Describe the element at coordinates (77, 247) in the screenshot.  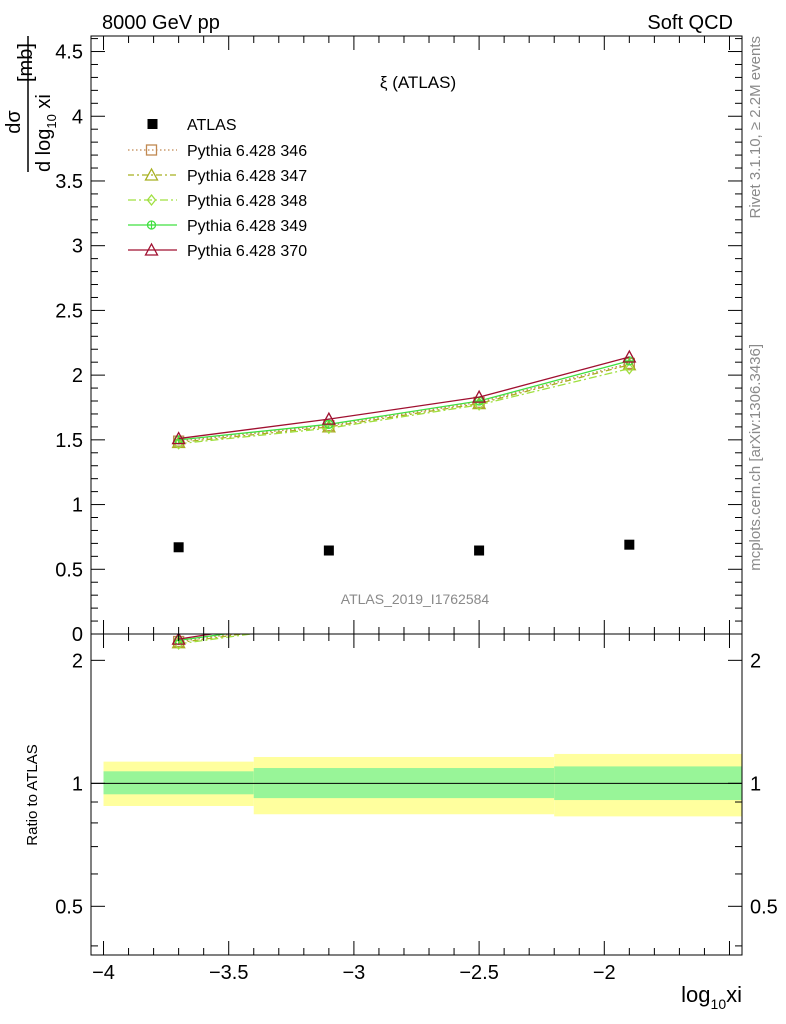
I see `y-tick-label-6: 3` at that location.